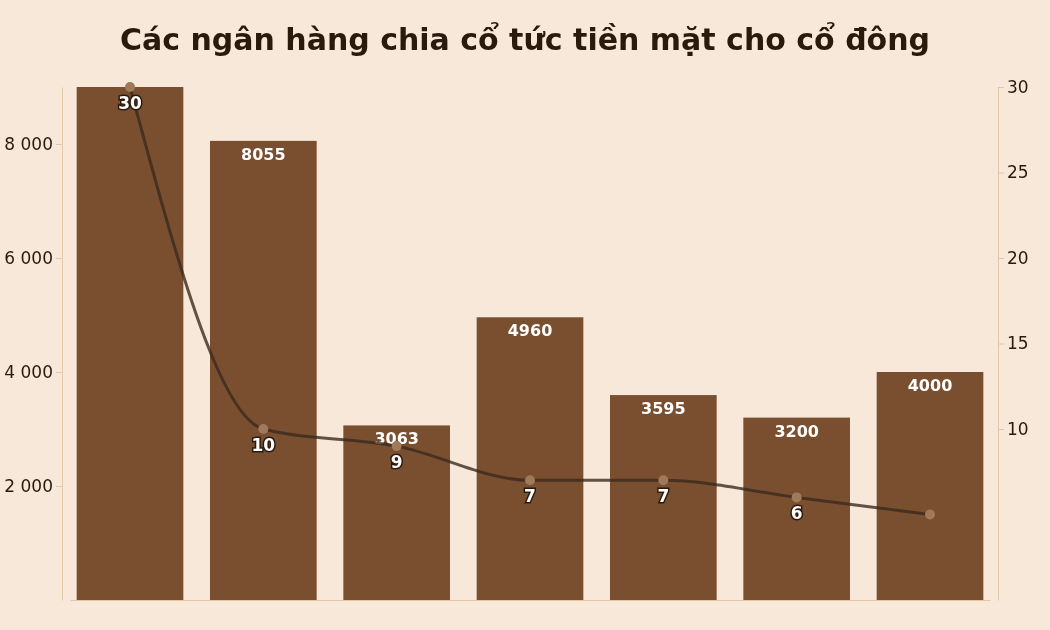 Image resolution: width=1050 pixels, height=630 pixels. What do you see at coordinates (1018, 257) in the screenshot?
I see `y2-tick-label: 20` at bounding box center [1018, 257].